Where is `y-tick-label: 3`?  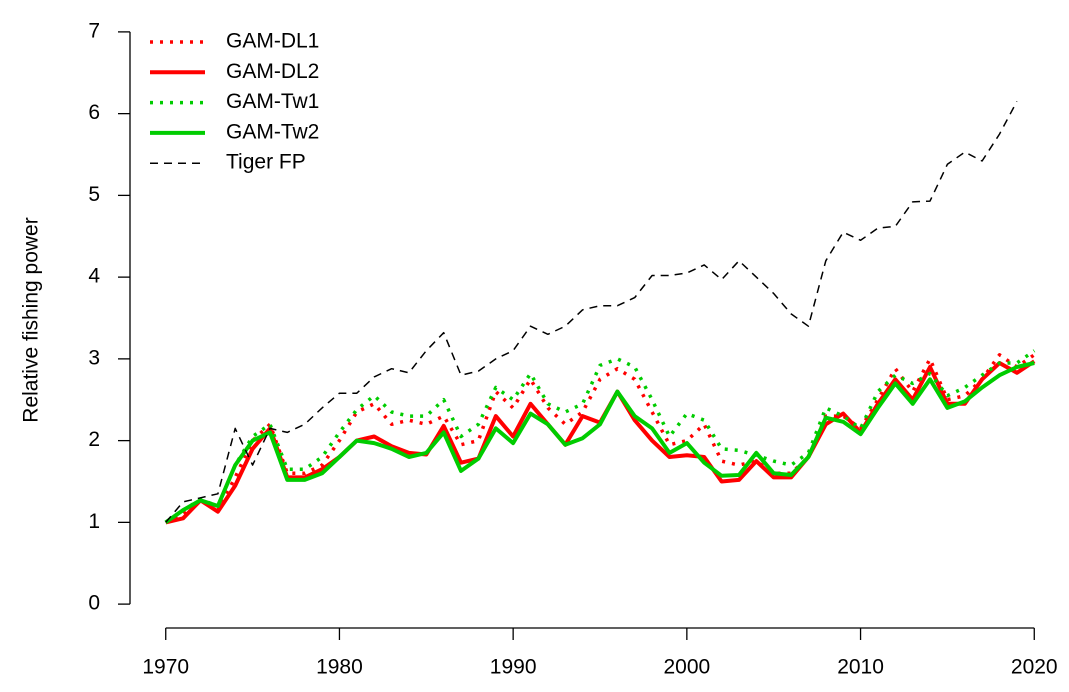 y-tick-label: 3 is located at coordinates (94, 357).